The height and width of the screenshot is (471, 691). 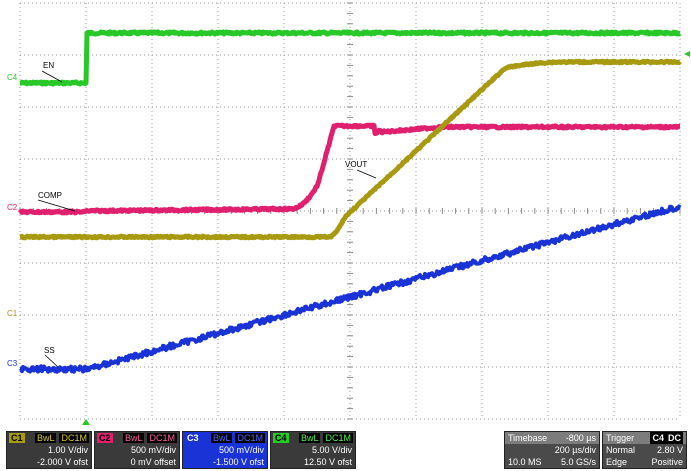 I want to click on trigger-source: C4, so click(x=658, y=438).